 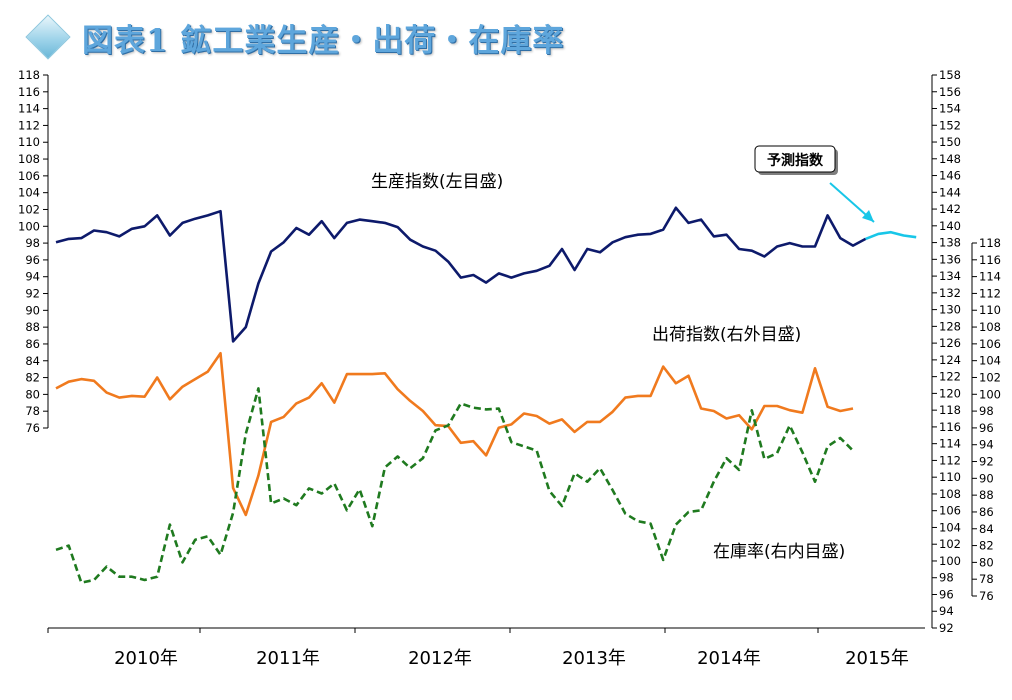 What do you see at coordinates (29, 226) in the screenshot?
I see `left-axis-tick-label: 100` at bounding box center [29, 226].